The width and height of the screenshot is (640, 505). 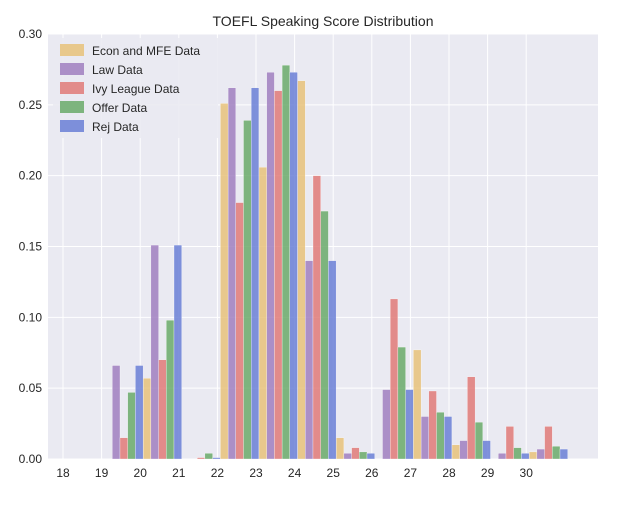 What do you see at coordinates (411, 473) in the screenshot?
I see `x-tick-label: 27` at bounding box center [411, 473].